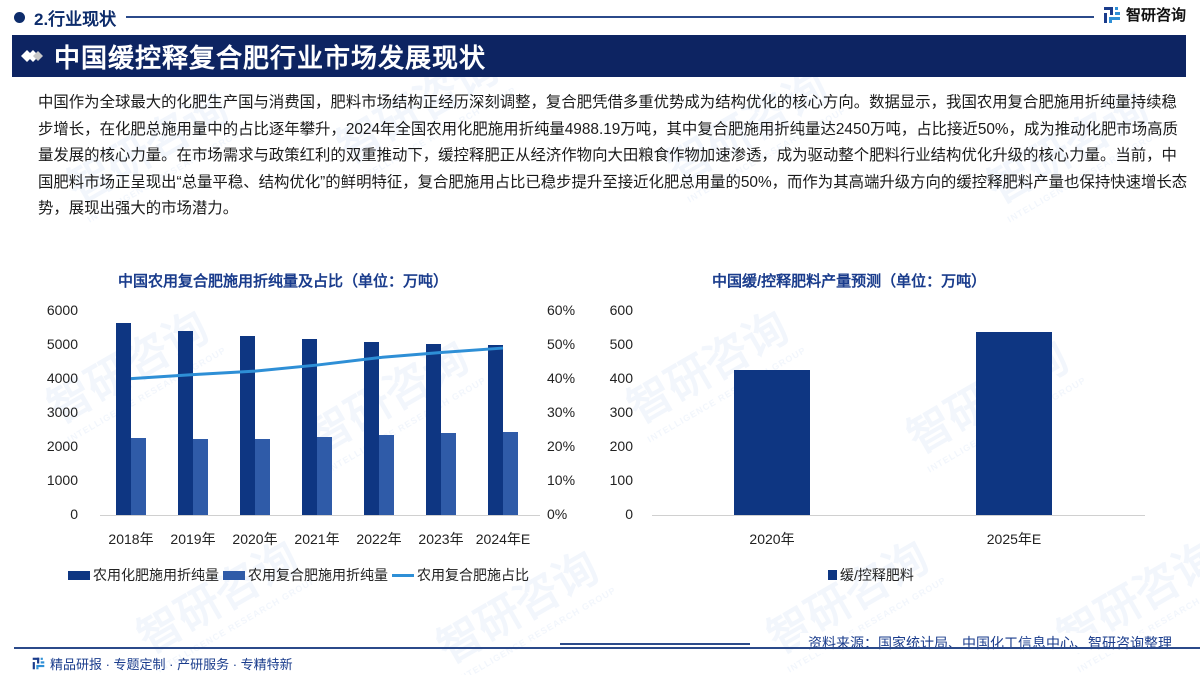 This screenshot has height=675, width=1200. What do you see at coordinates (317, 539) in the screenshot?
I see `x-tick: 2021年` at bounding box center [317, 539].